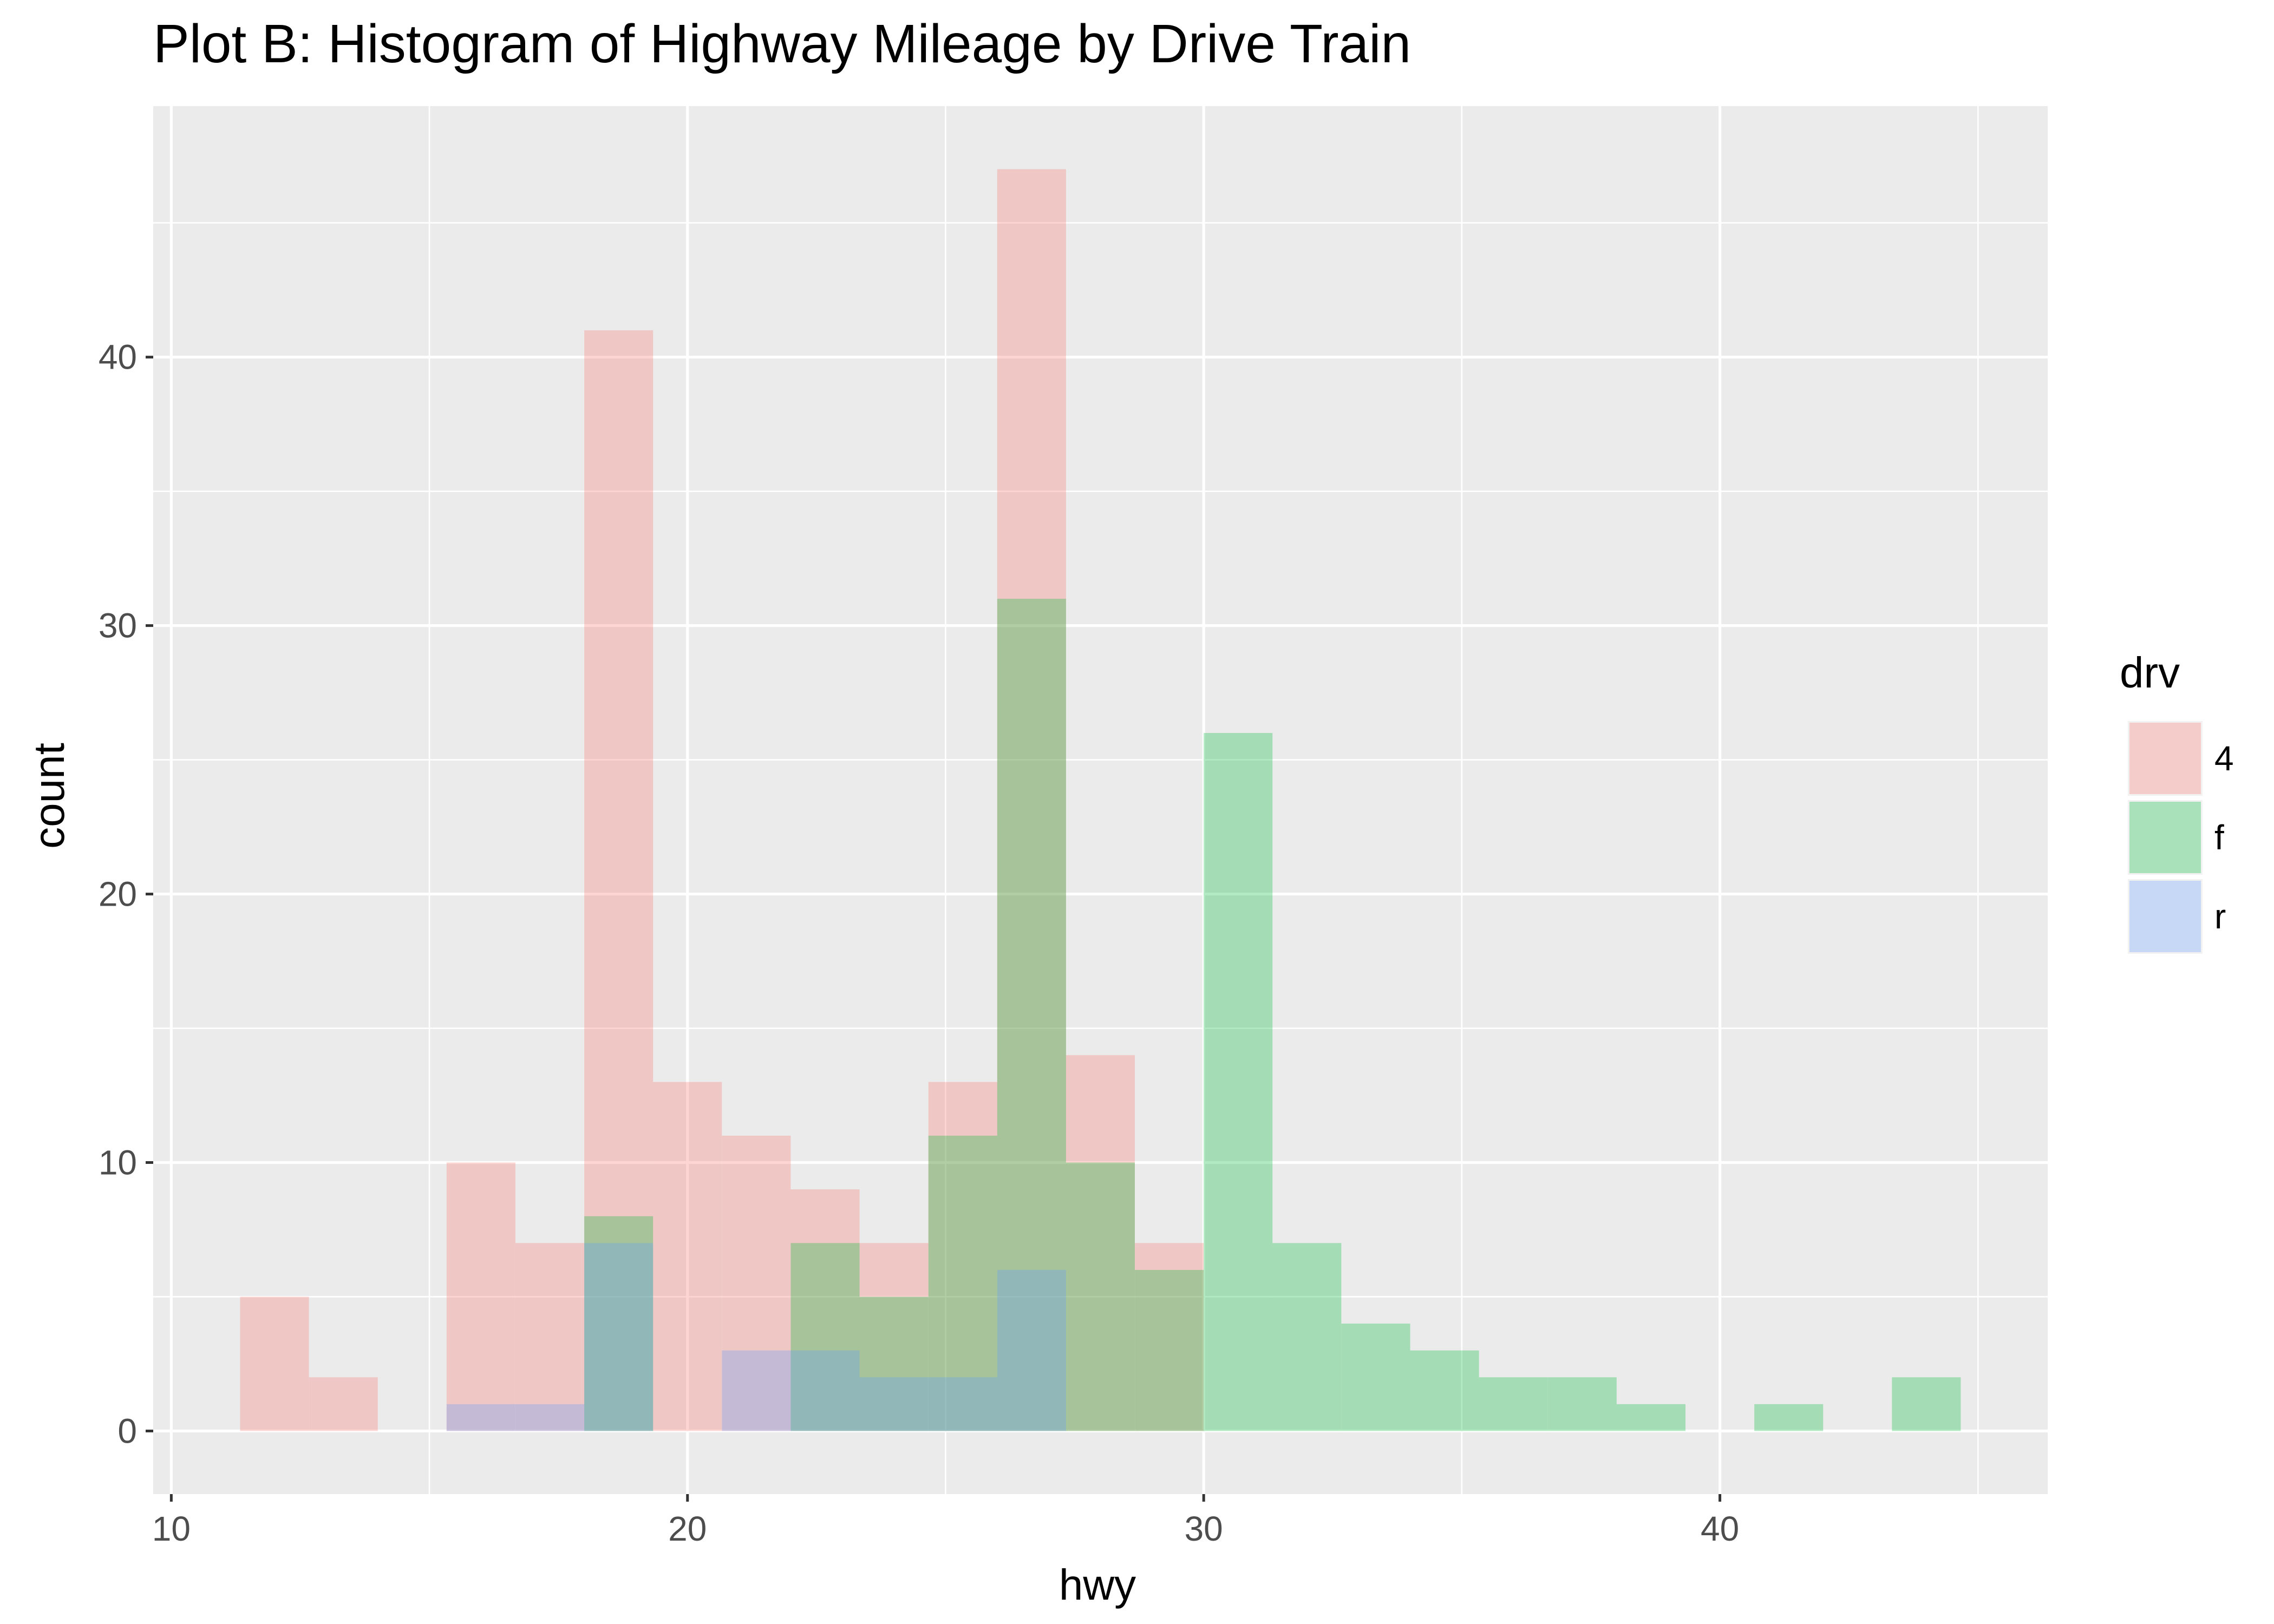  Describe the element at coordinates (1204, 1528) in the screenshot. I see `x-tick-label: 30` at that location.